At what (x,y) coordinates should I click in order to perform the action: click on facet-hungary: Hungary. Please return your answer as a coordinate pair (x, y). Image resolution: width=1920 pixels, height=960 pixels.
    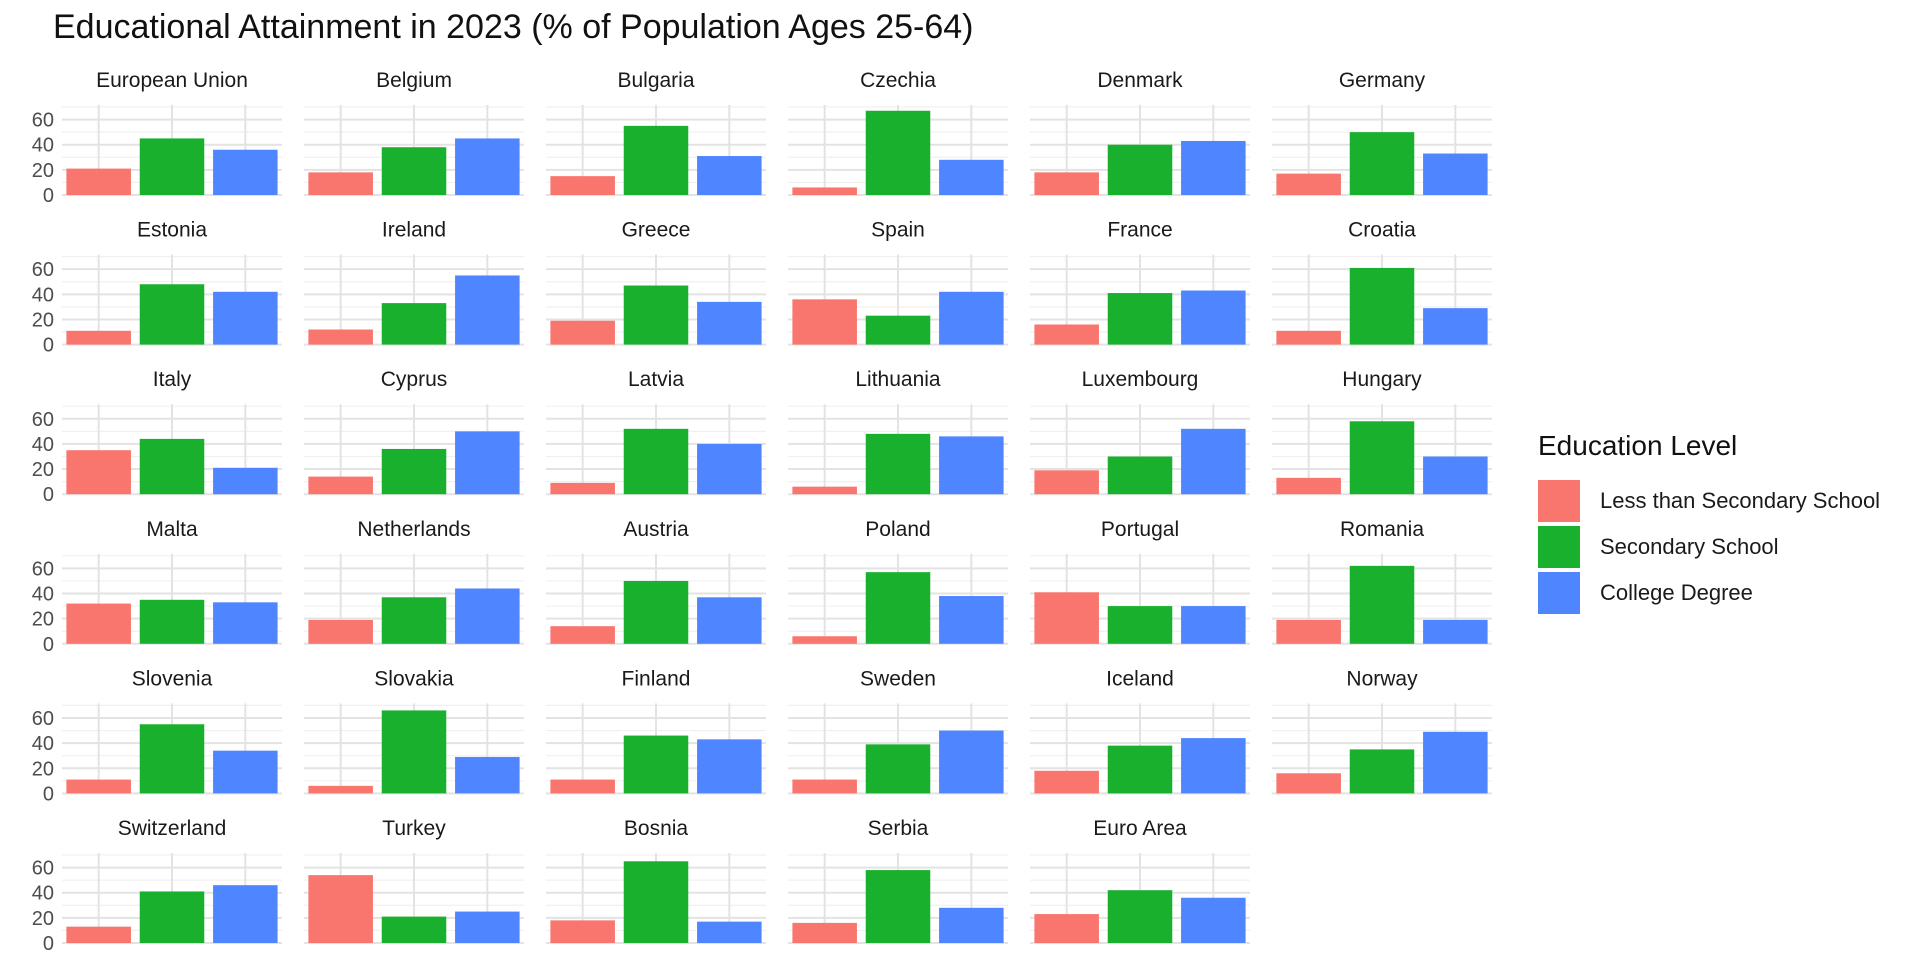
    Looking at the image, I should click on (1382, 432).